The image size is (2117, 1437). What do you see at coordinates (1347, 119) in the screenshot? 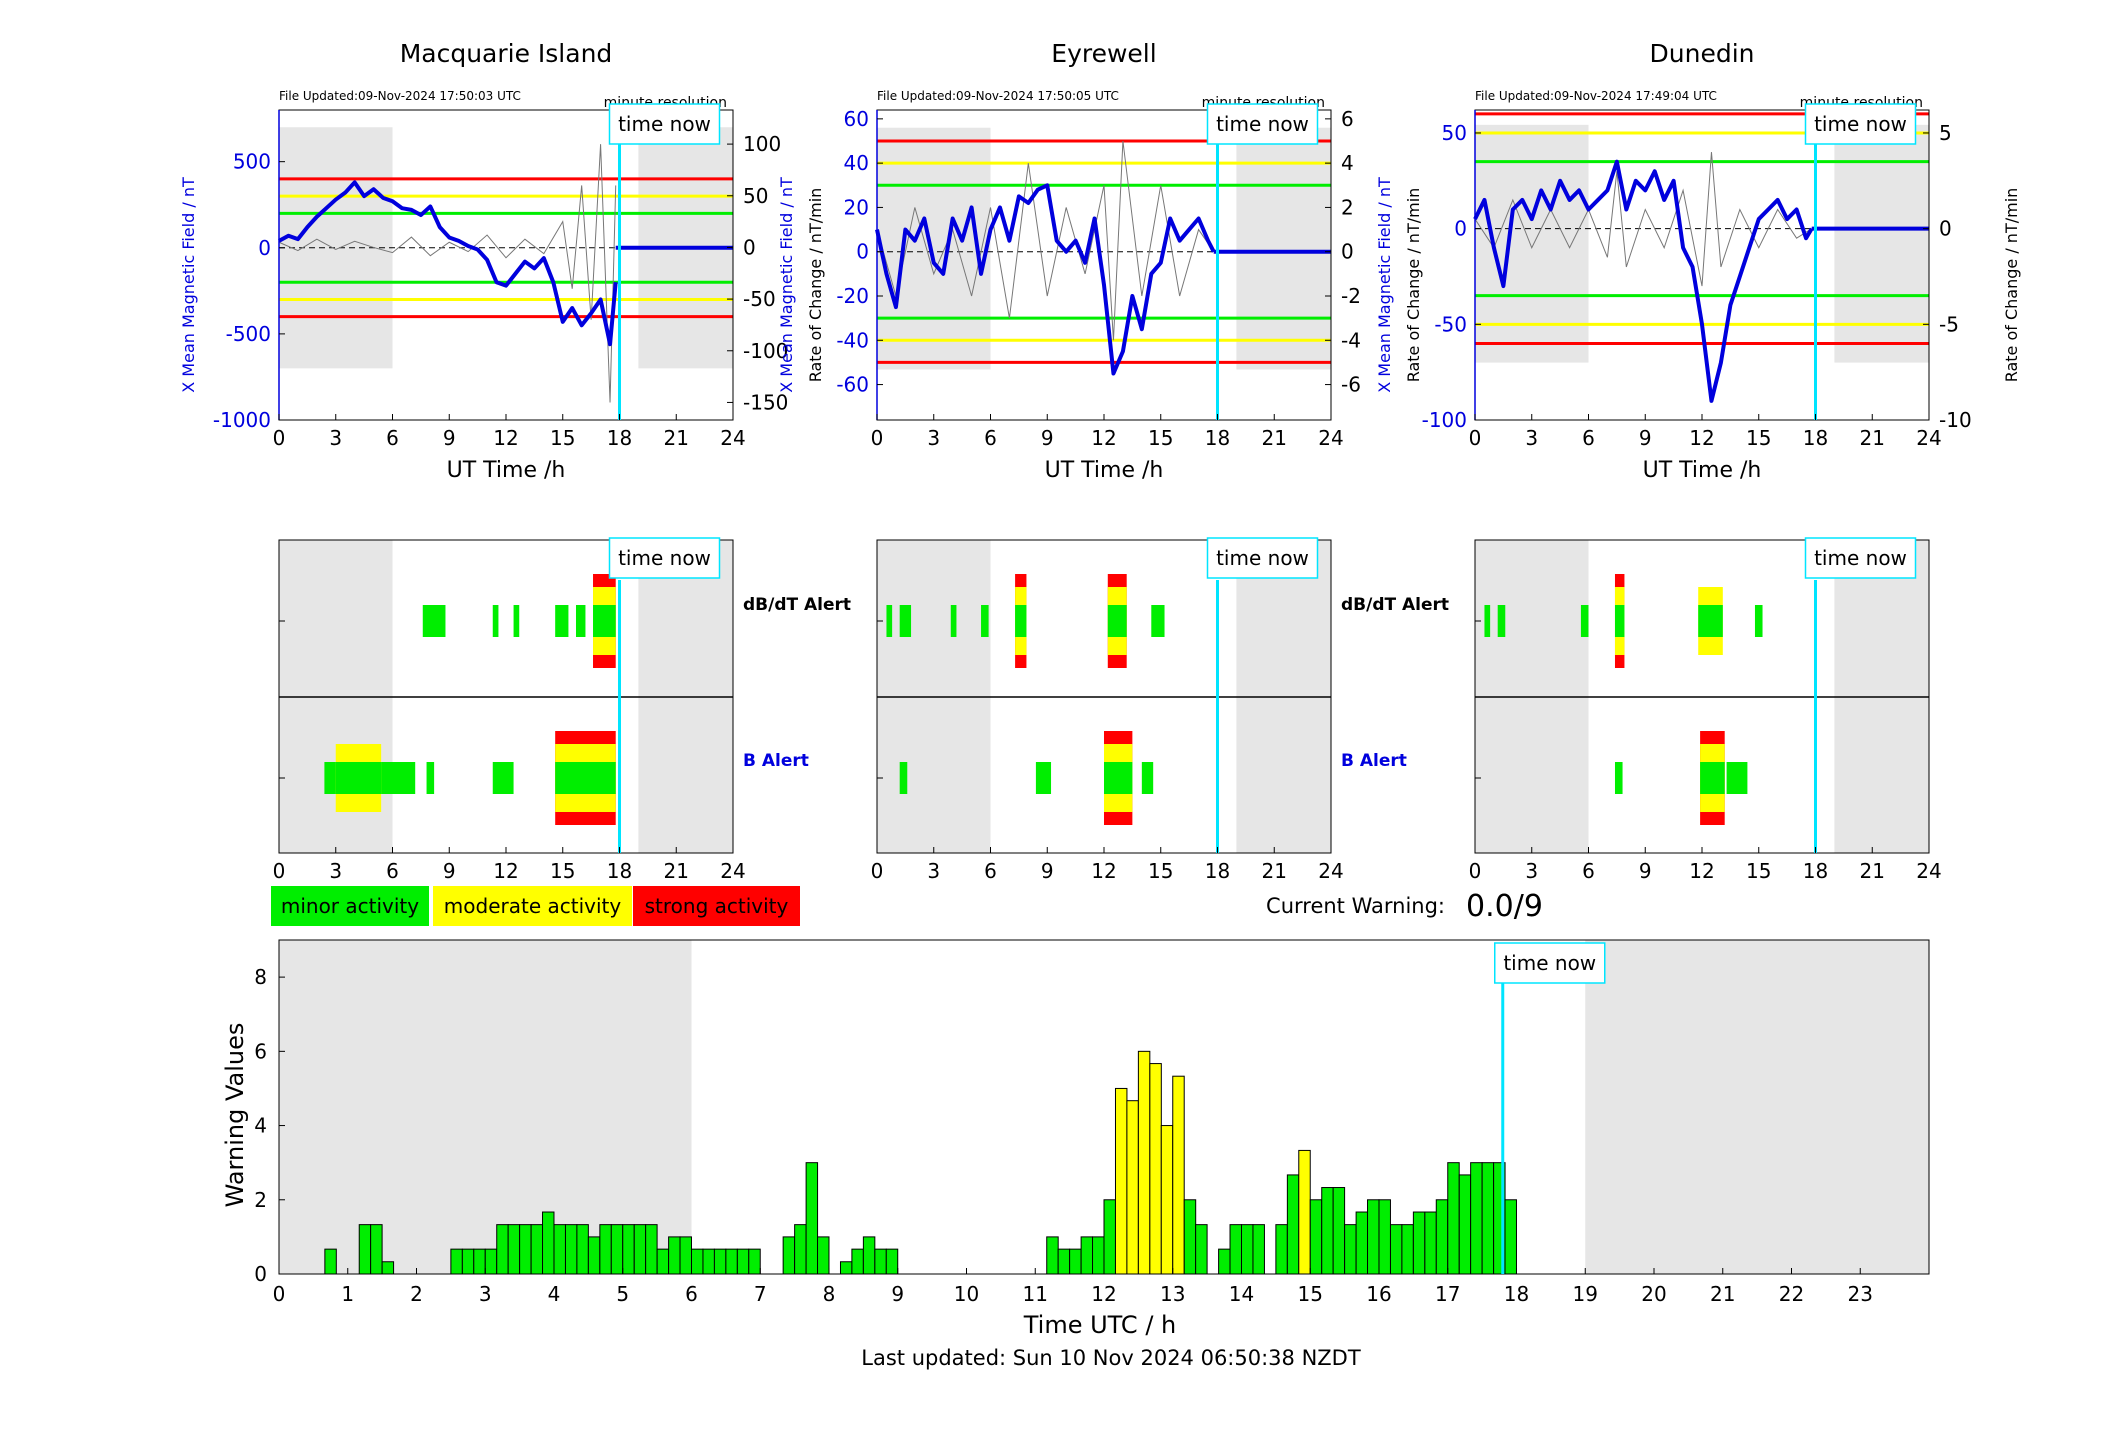
I see `right-tick-label: 6` at bounding box center [1347, 119].